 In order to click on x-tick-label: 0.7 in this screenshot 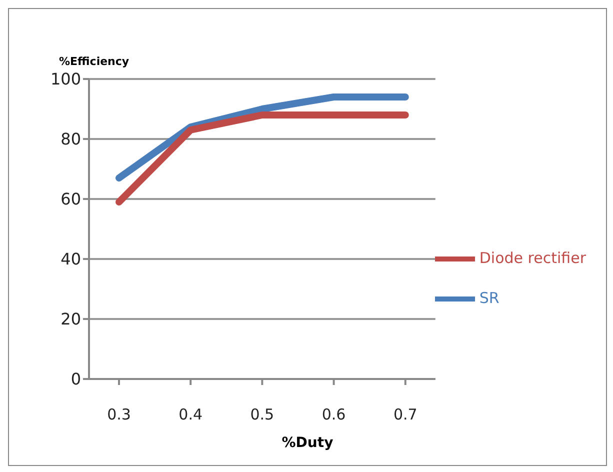, I will do `click(405, 415)`.